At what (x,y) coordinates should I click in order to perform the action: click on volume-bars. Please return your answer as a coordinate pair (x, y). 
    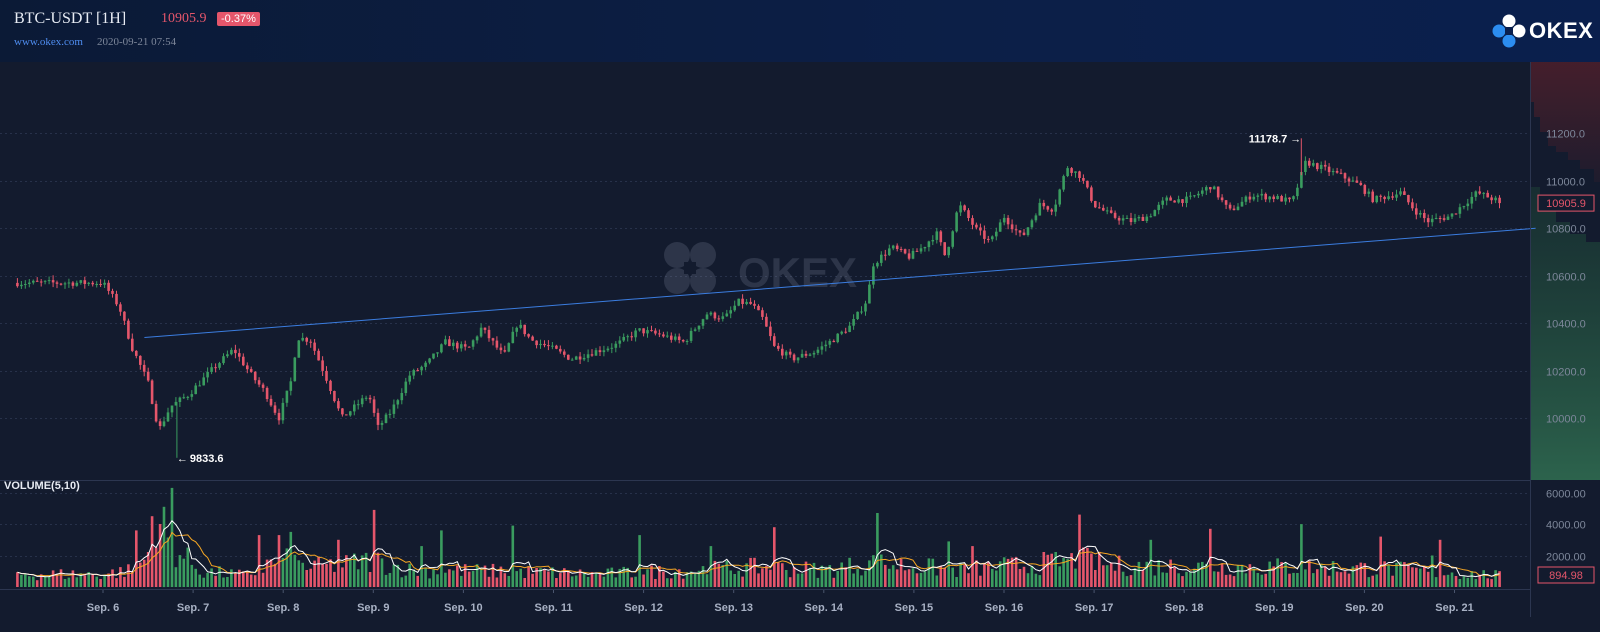
    Looking at the image, I should click on (758, 537).